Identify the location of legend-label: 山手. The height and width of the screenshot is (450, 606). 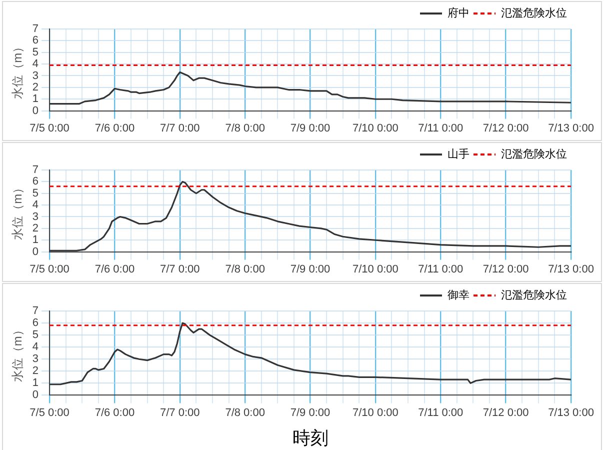
(459, 154).